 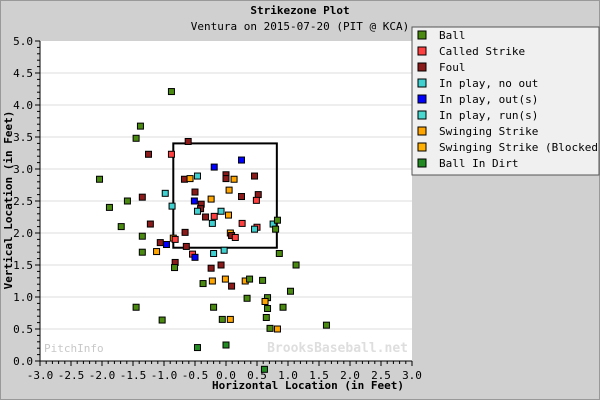 I want to click on x-tick-label: -3.0, so click(x=40, y=375).